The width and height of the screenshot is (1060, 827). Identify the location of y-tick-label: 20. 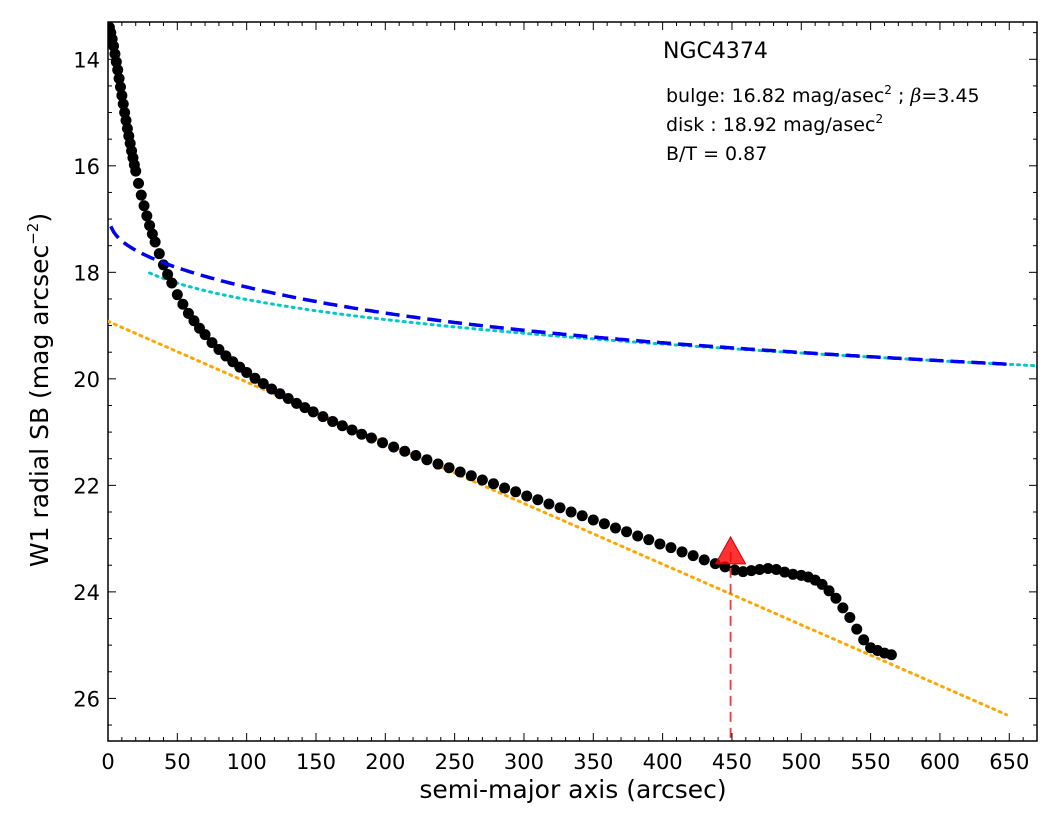
(86, 380).